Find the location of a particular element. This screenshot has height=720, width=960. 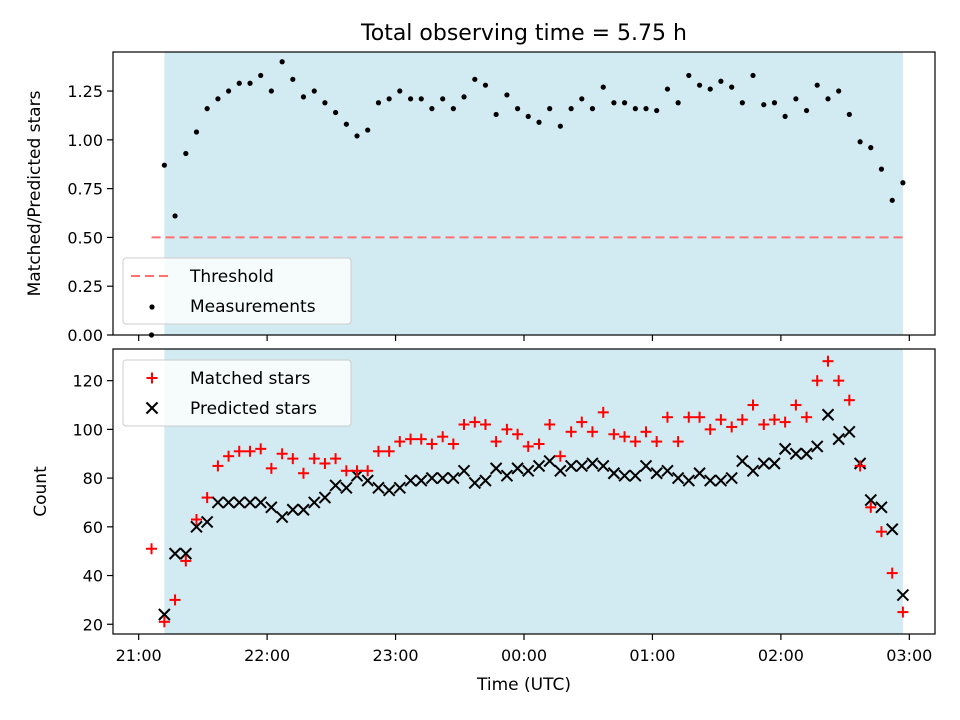

x-tick-label: 22:00 is located at coordinates (267, 655).